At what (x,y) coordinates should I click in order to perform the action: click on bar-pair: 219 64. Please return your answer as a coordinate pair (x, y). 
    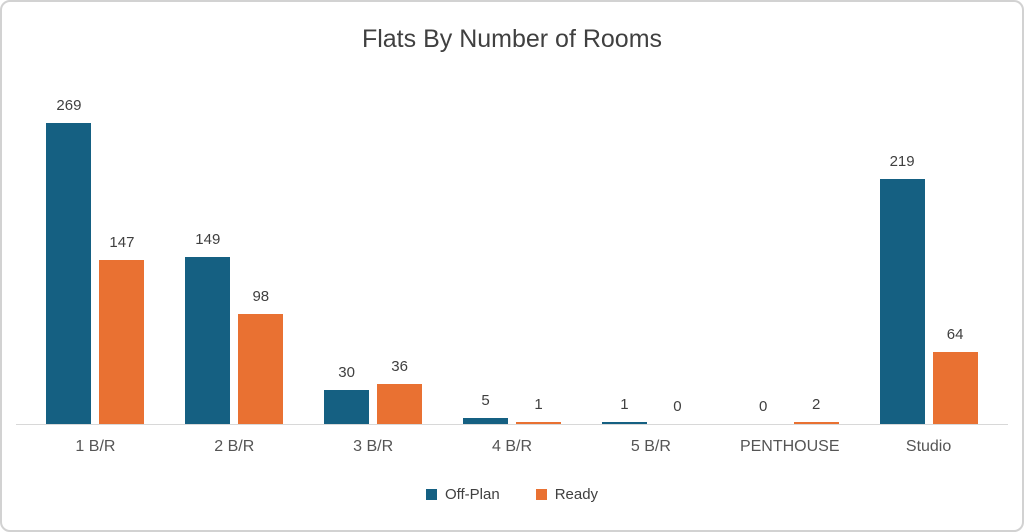
    Looking at the image, I should click on (928, 247).